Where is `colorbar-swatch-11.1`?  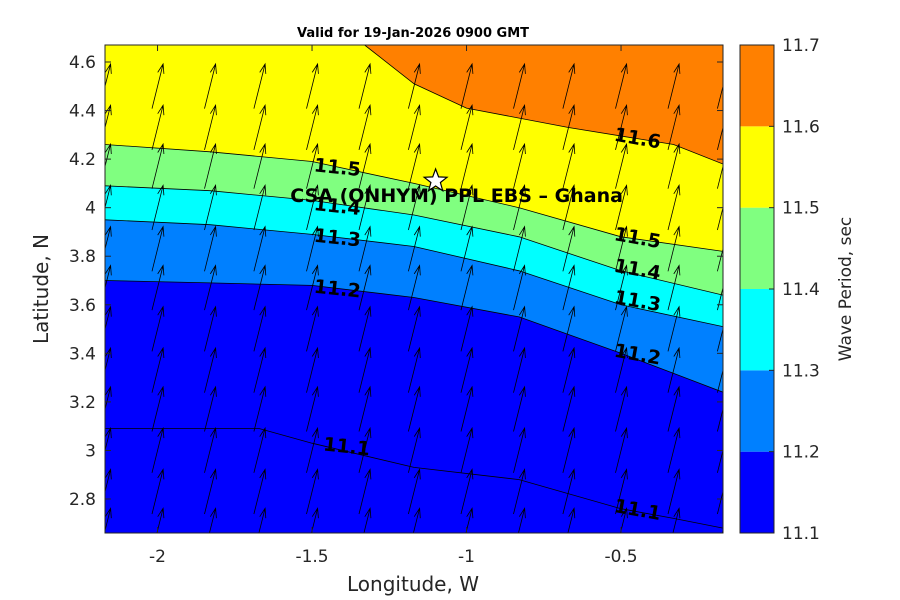
colorbar-swatch-11.1 is located at coordinates (757, 492).